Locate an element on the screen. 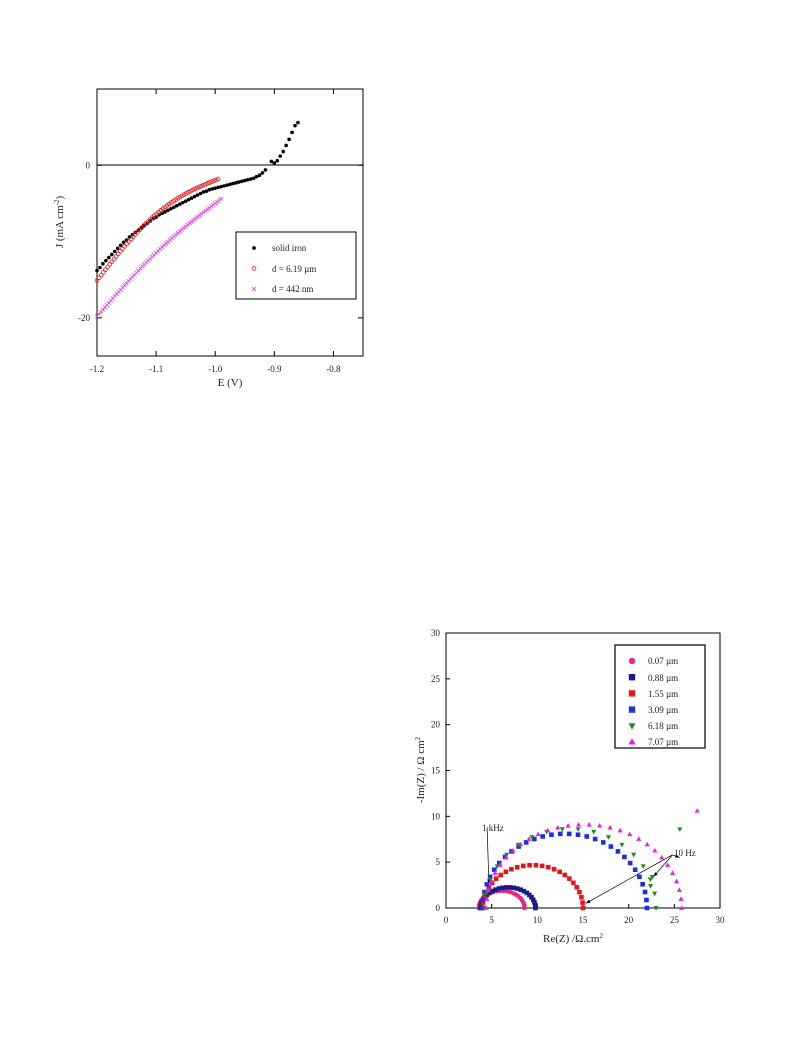  series-d-6-19-m is located at coordinates (157, 229).